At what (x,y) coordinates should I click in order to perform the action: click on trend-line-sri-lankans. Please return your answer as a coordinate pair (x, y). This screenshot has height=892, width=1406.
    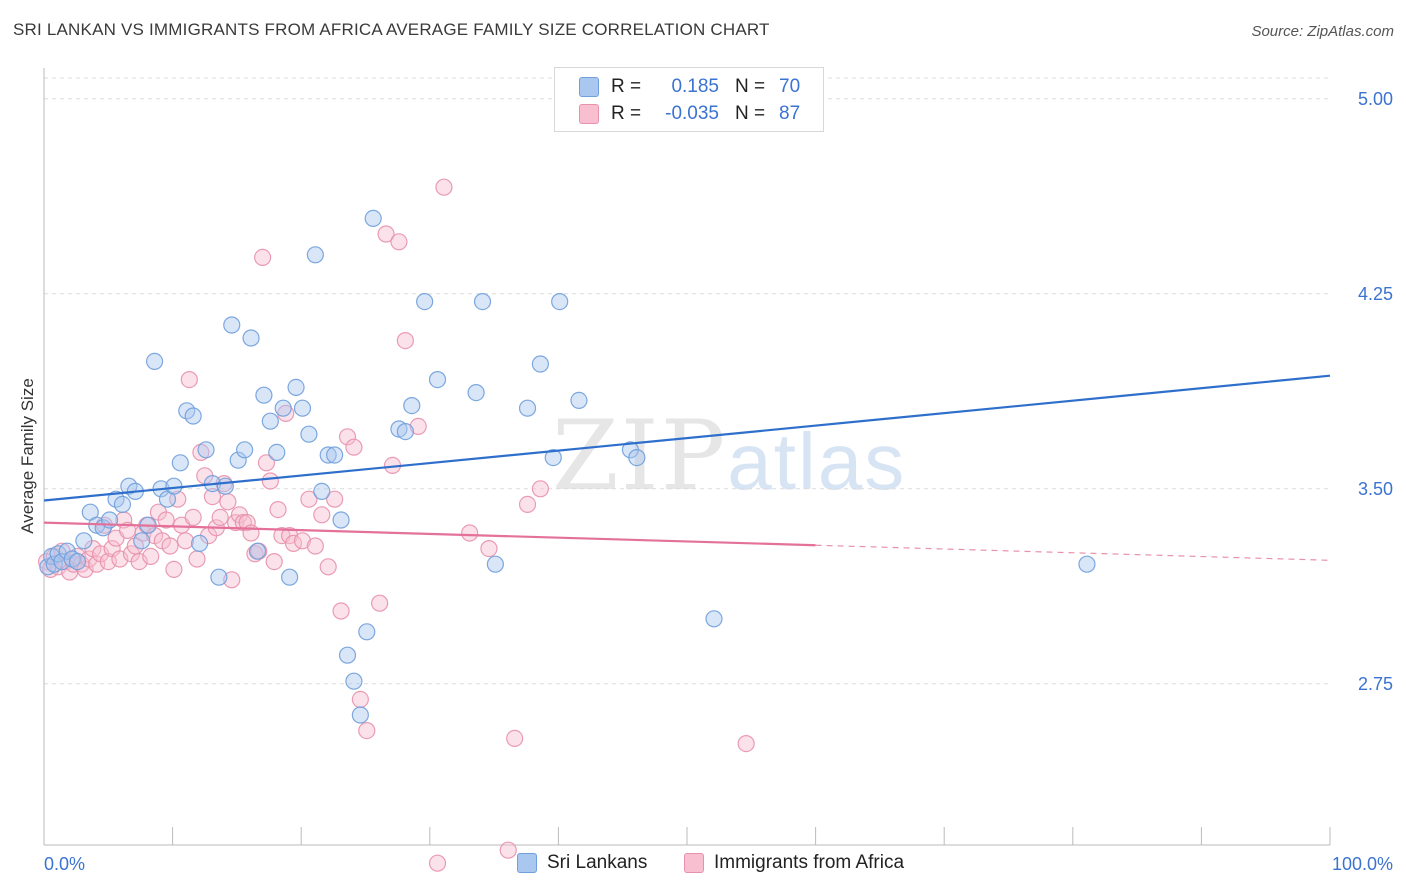
    Looking at the image, I should click on (687, 438).